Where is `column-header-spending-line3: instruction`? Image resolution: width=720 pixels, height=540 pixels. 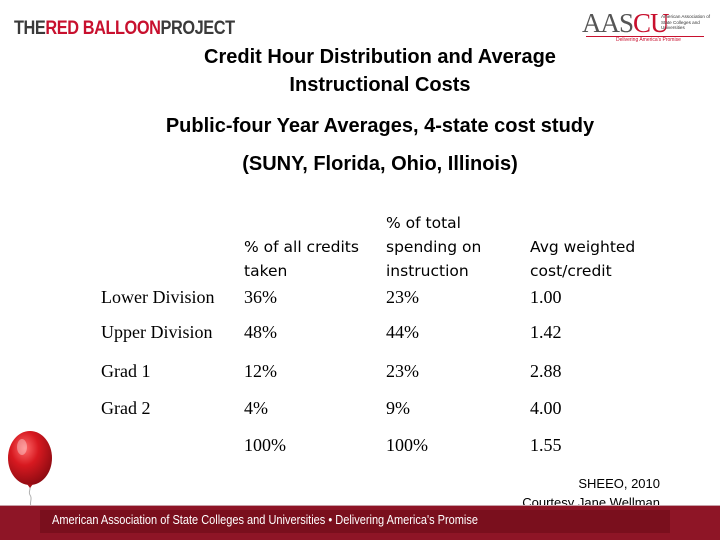
column-header-spending-line3: instruction is located at coordinates (427, 271).